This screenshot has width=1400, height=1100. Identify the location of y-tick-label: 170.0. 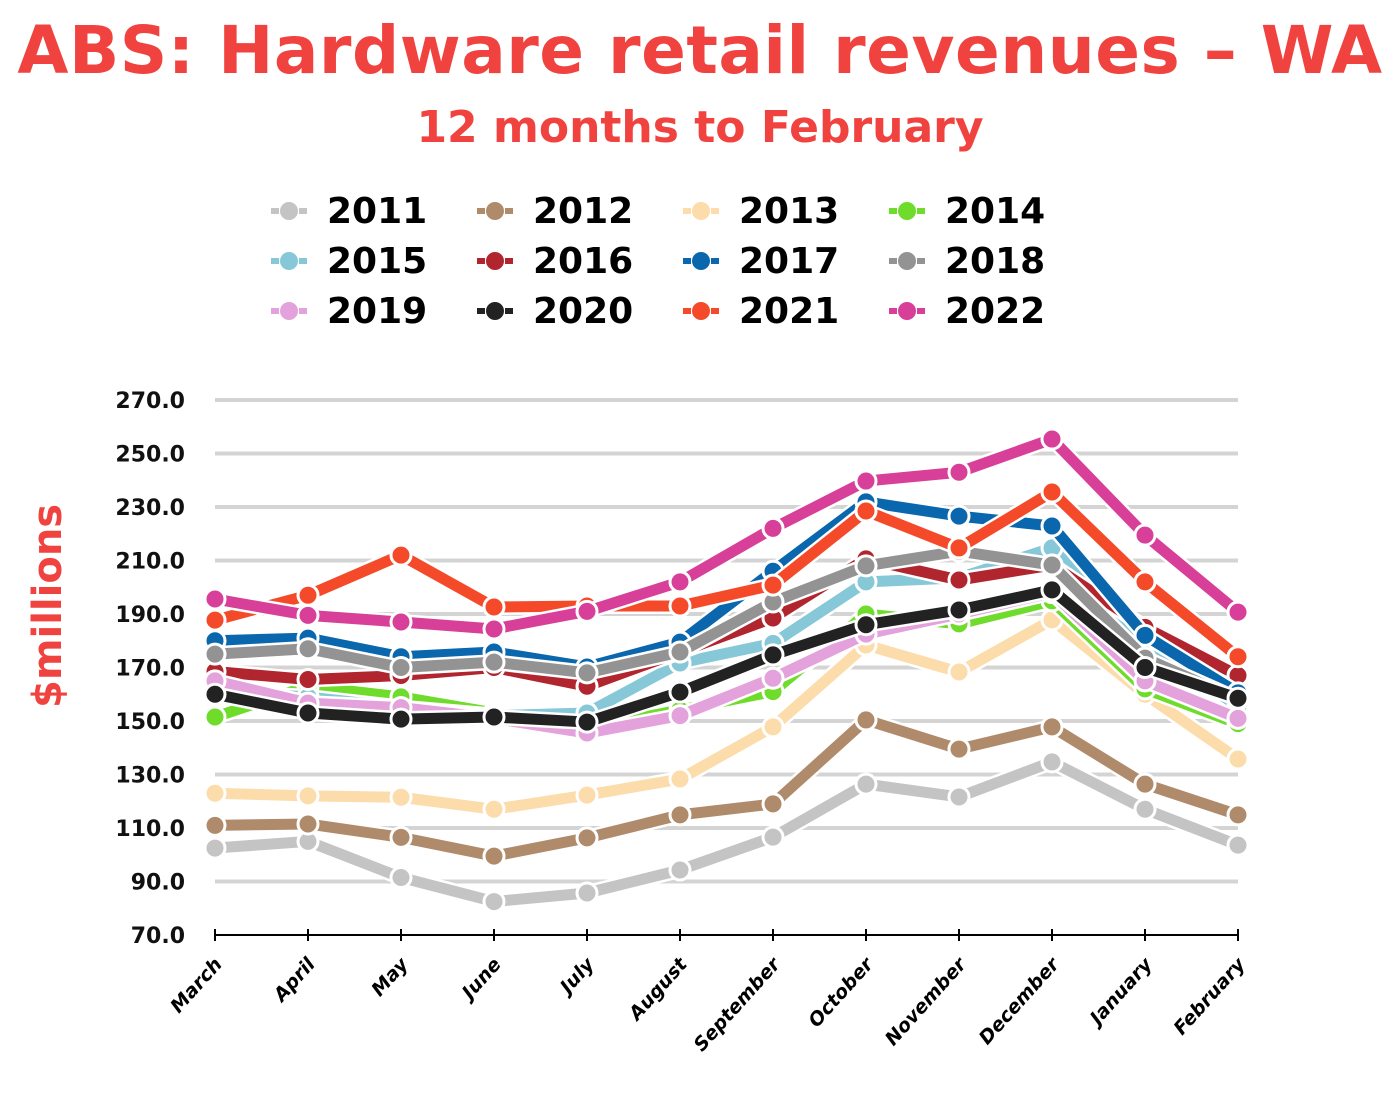
(150, 669).